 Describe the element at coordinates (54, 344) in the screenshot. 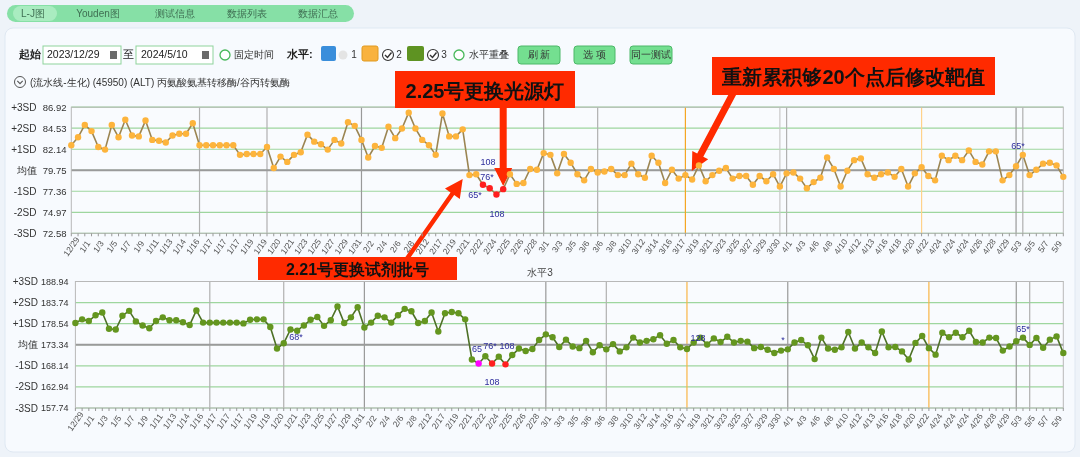

I see `y-tick-label: 173.34` at that location.